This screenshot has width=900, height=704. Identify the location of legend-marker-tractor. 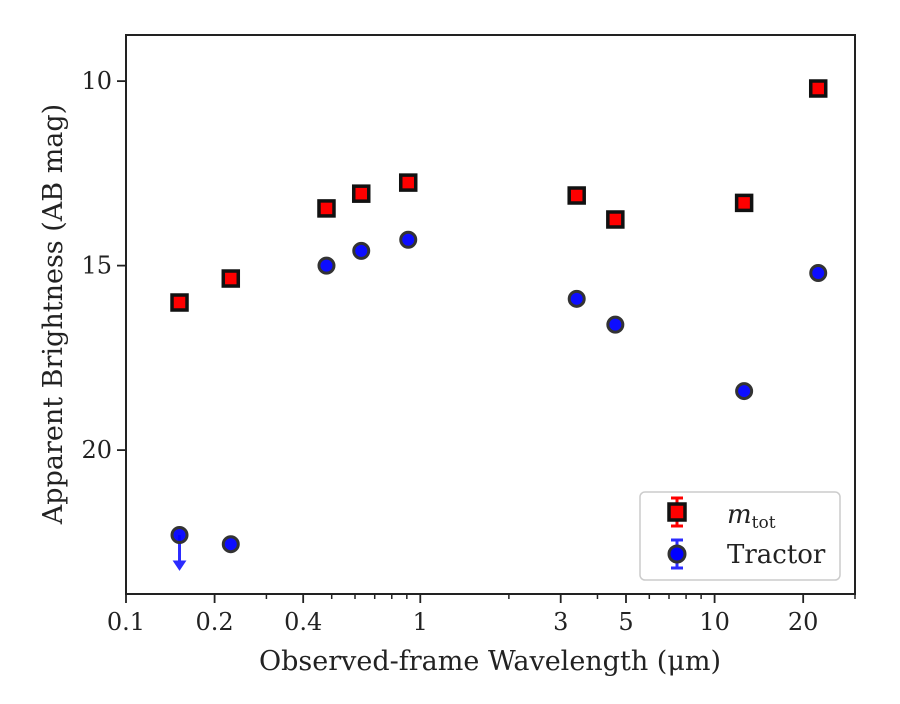
(677, 554).